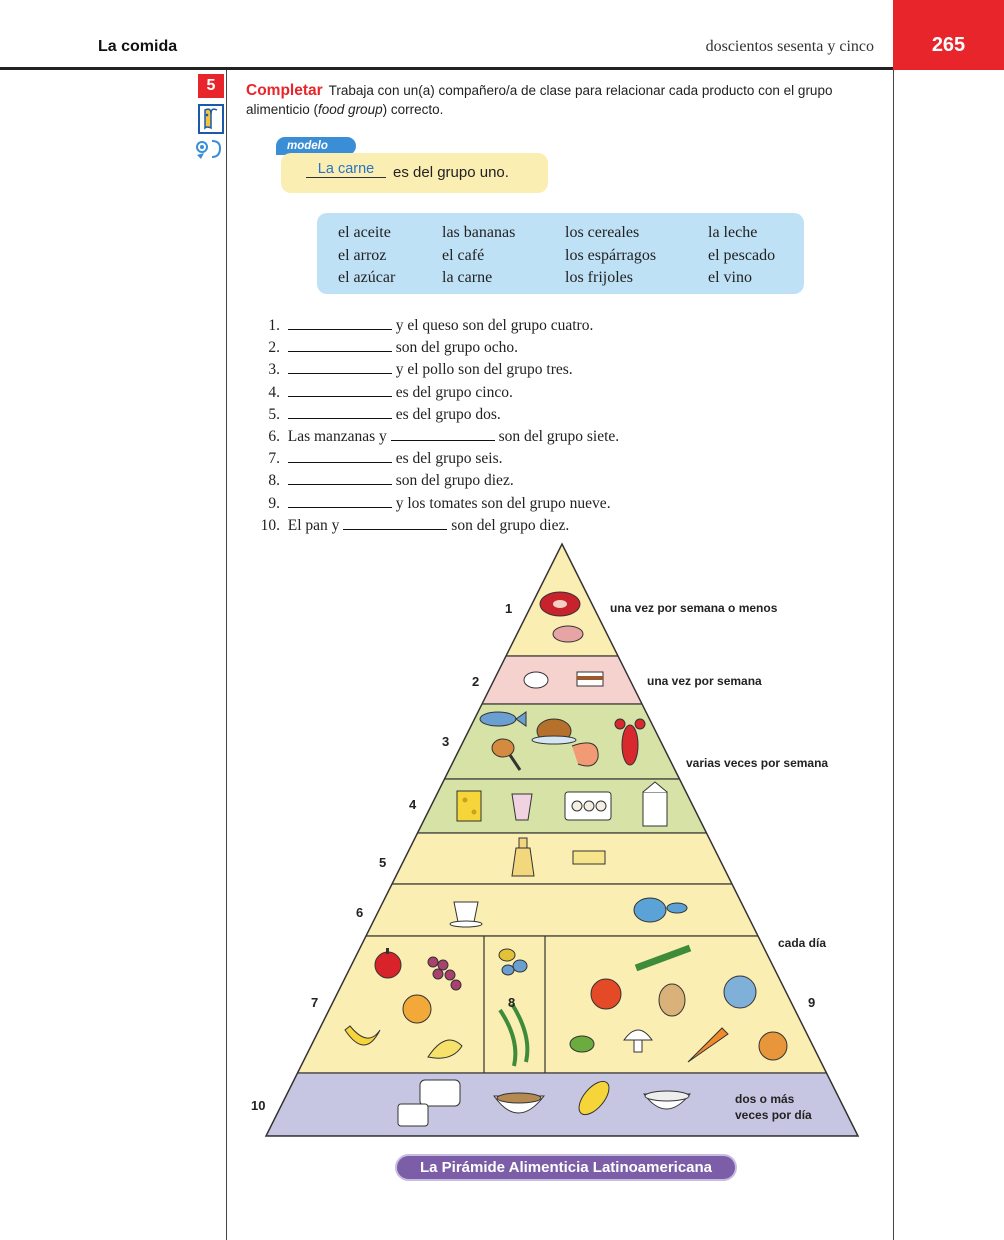 Image resolution: width=1004 pixels, height=1240 pixels. What do you see at coordinates (270, 525) in the screenshot?
I see `exercise-number: 10.` at bounding box center [270, 525].